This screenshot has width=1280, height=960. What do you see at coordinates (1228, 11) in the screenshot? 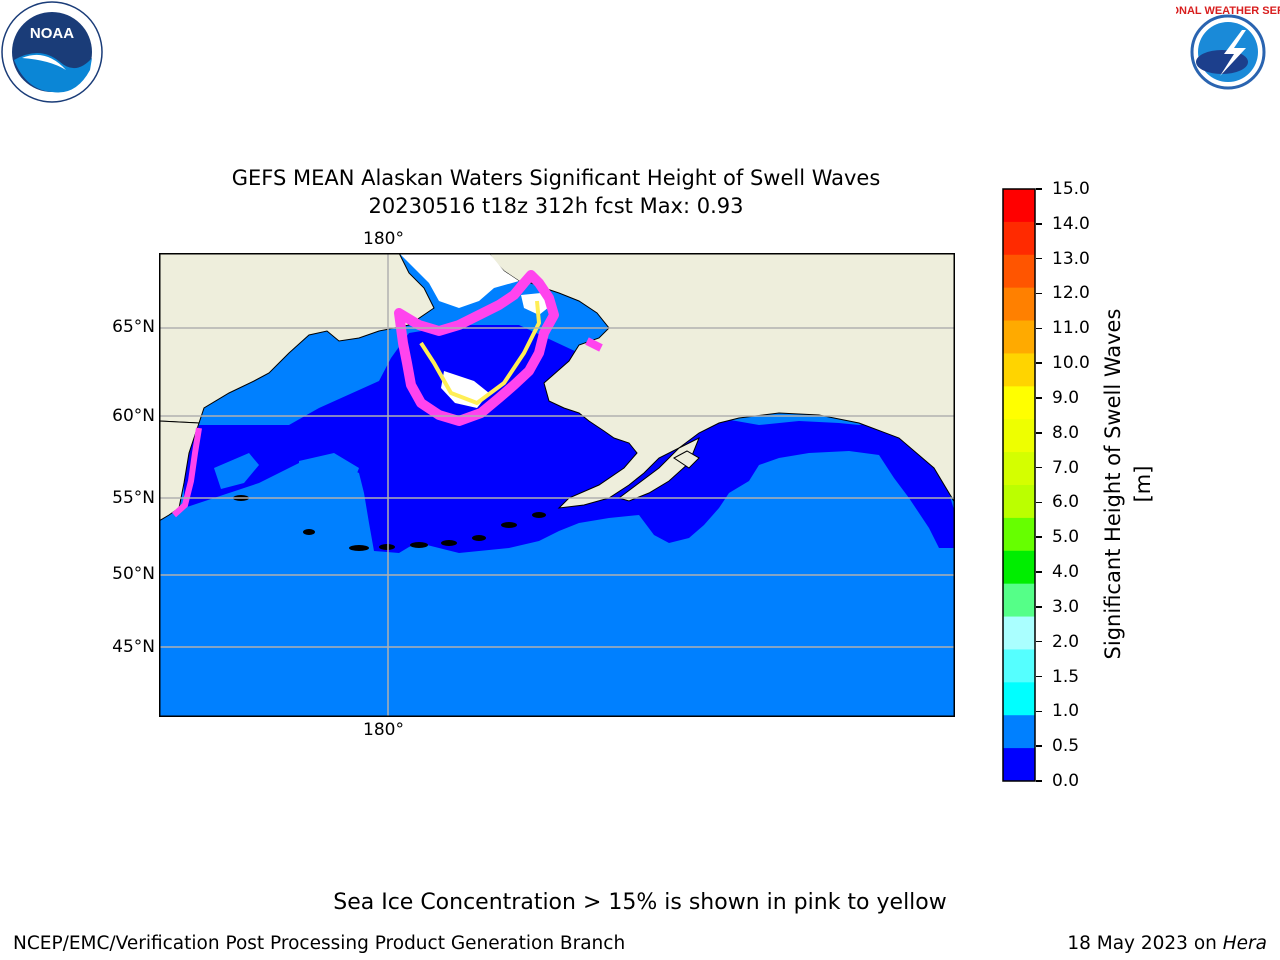
I see `svg-text: NATIONAL WEATHER SERVICE` at bounding box center [1228, 11].